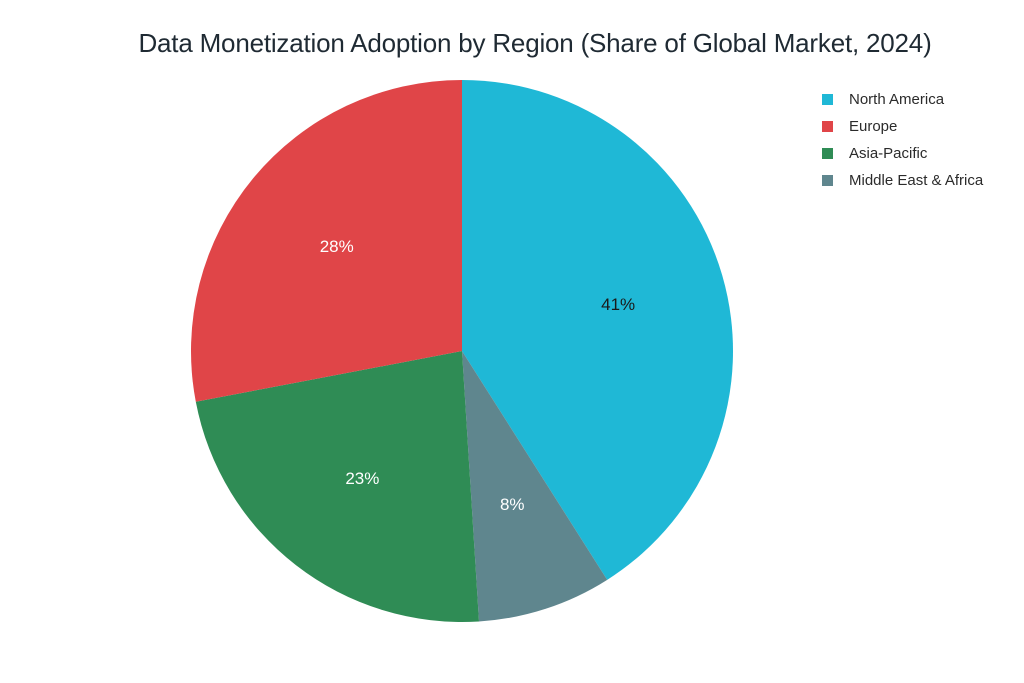 This screenshot has width=1024, height=683. I want to click on pie-slice-middle-east-and-africa, so click(535, 486).